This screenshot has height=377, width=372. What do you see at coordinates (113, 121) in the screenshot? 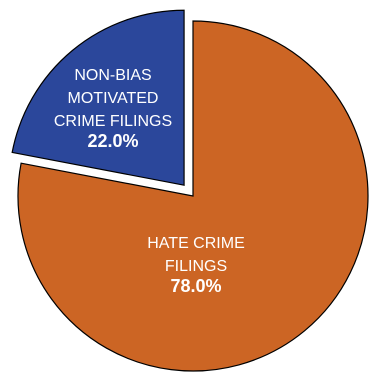
I see `slice-label-line: CRIME FILINGS` at bounding box center [113, 121].